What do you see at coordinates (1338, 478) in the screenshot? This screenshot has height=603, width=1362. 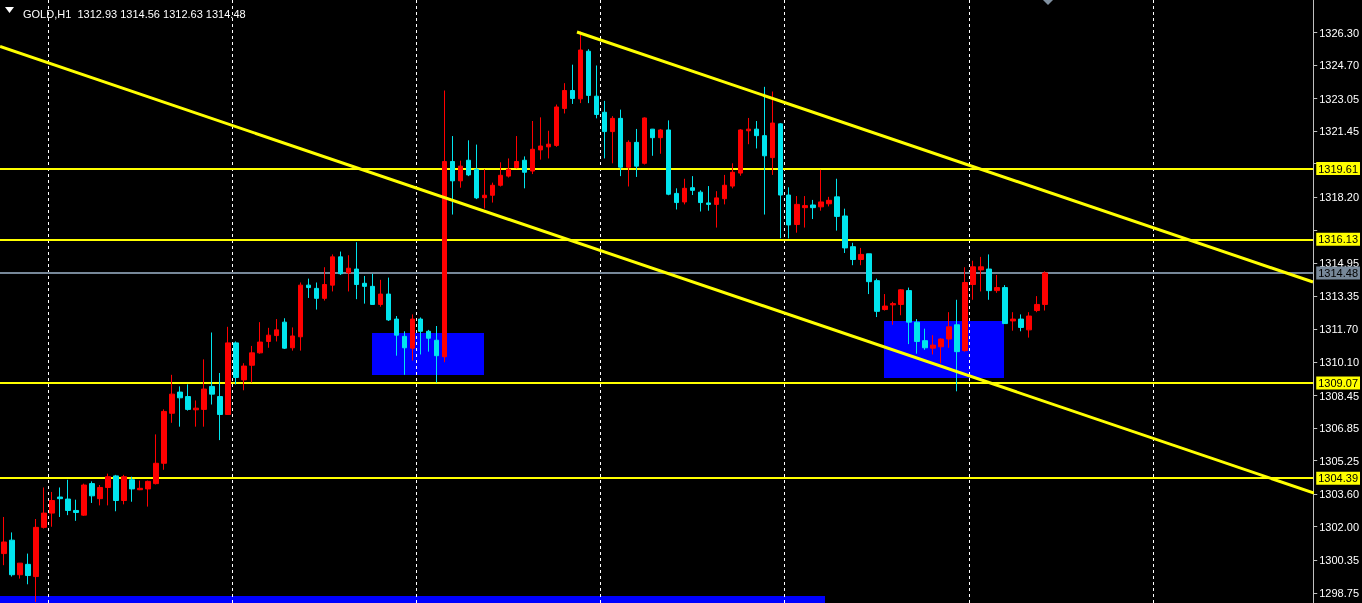 I see `ref-line-label: 1304.39` at bounding box center [1338, 478].